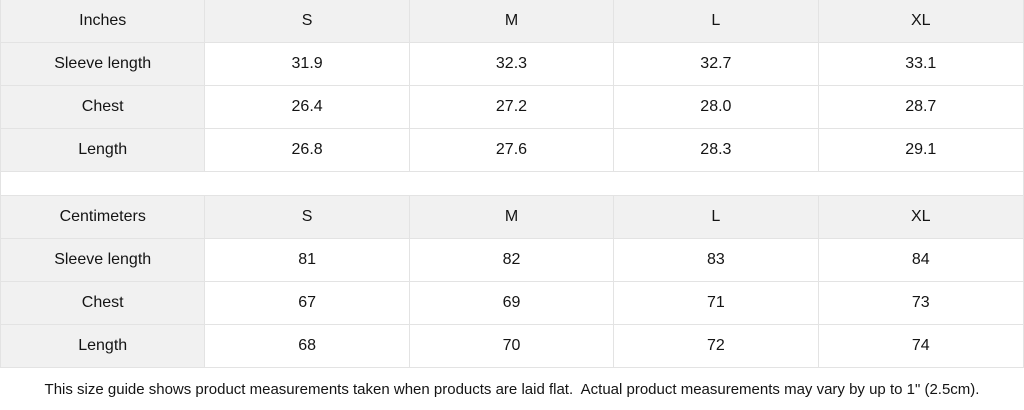  I want to click on value-cell: 73, so click(920, 303).